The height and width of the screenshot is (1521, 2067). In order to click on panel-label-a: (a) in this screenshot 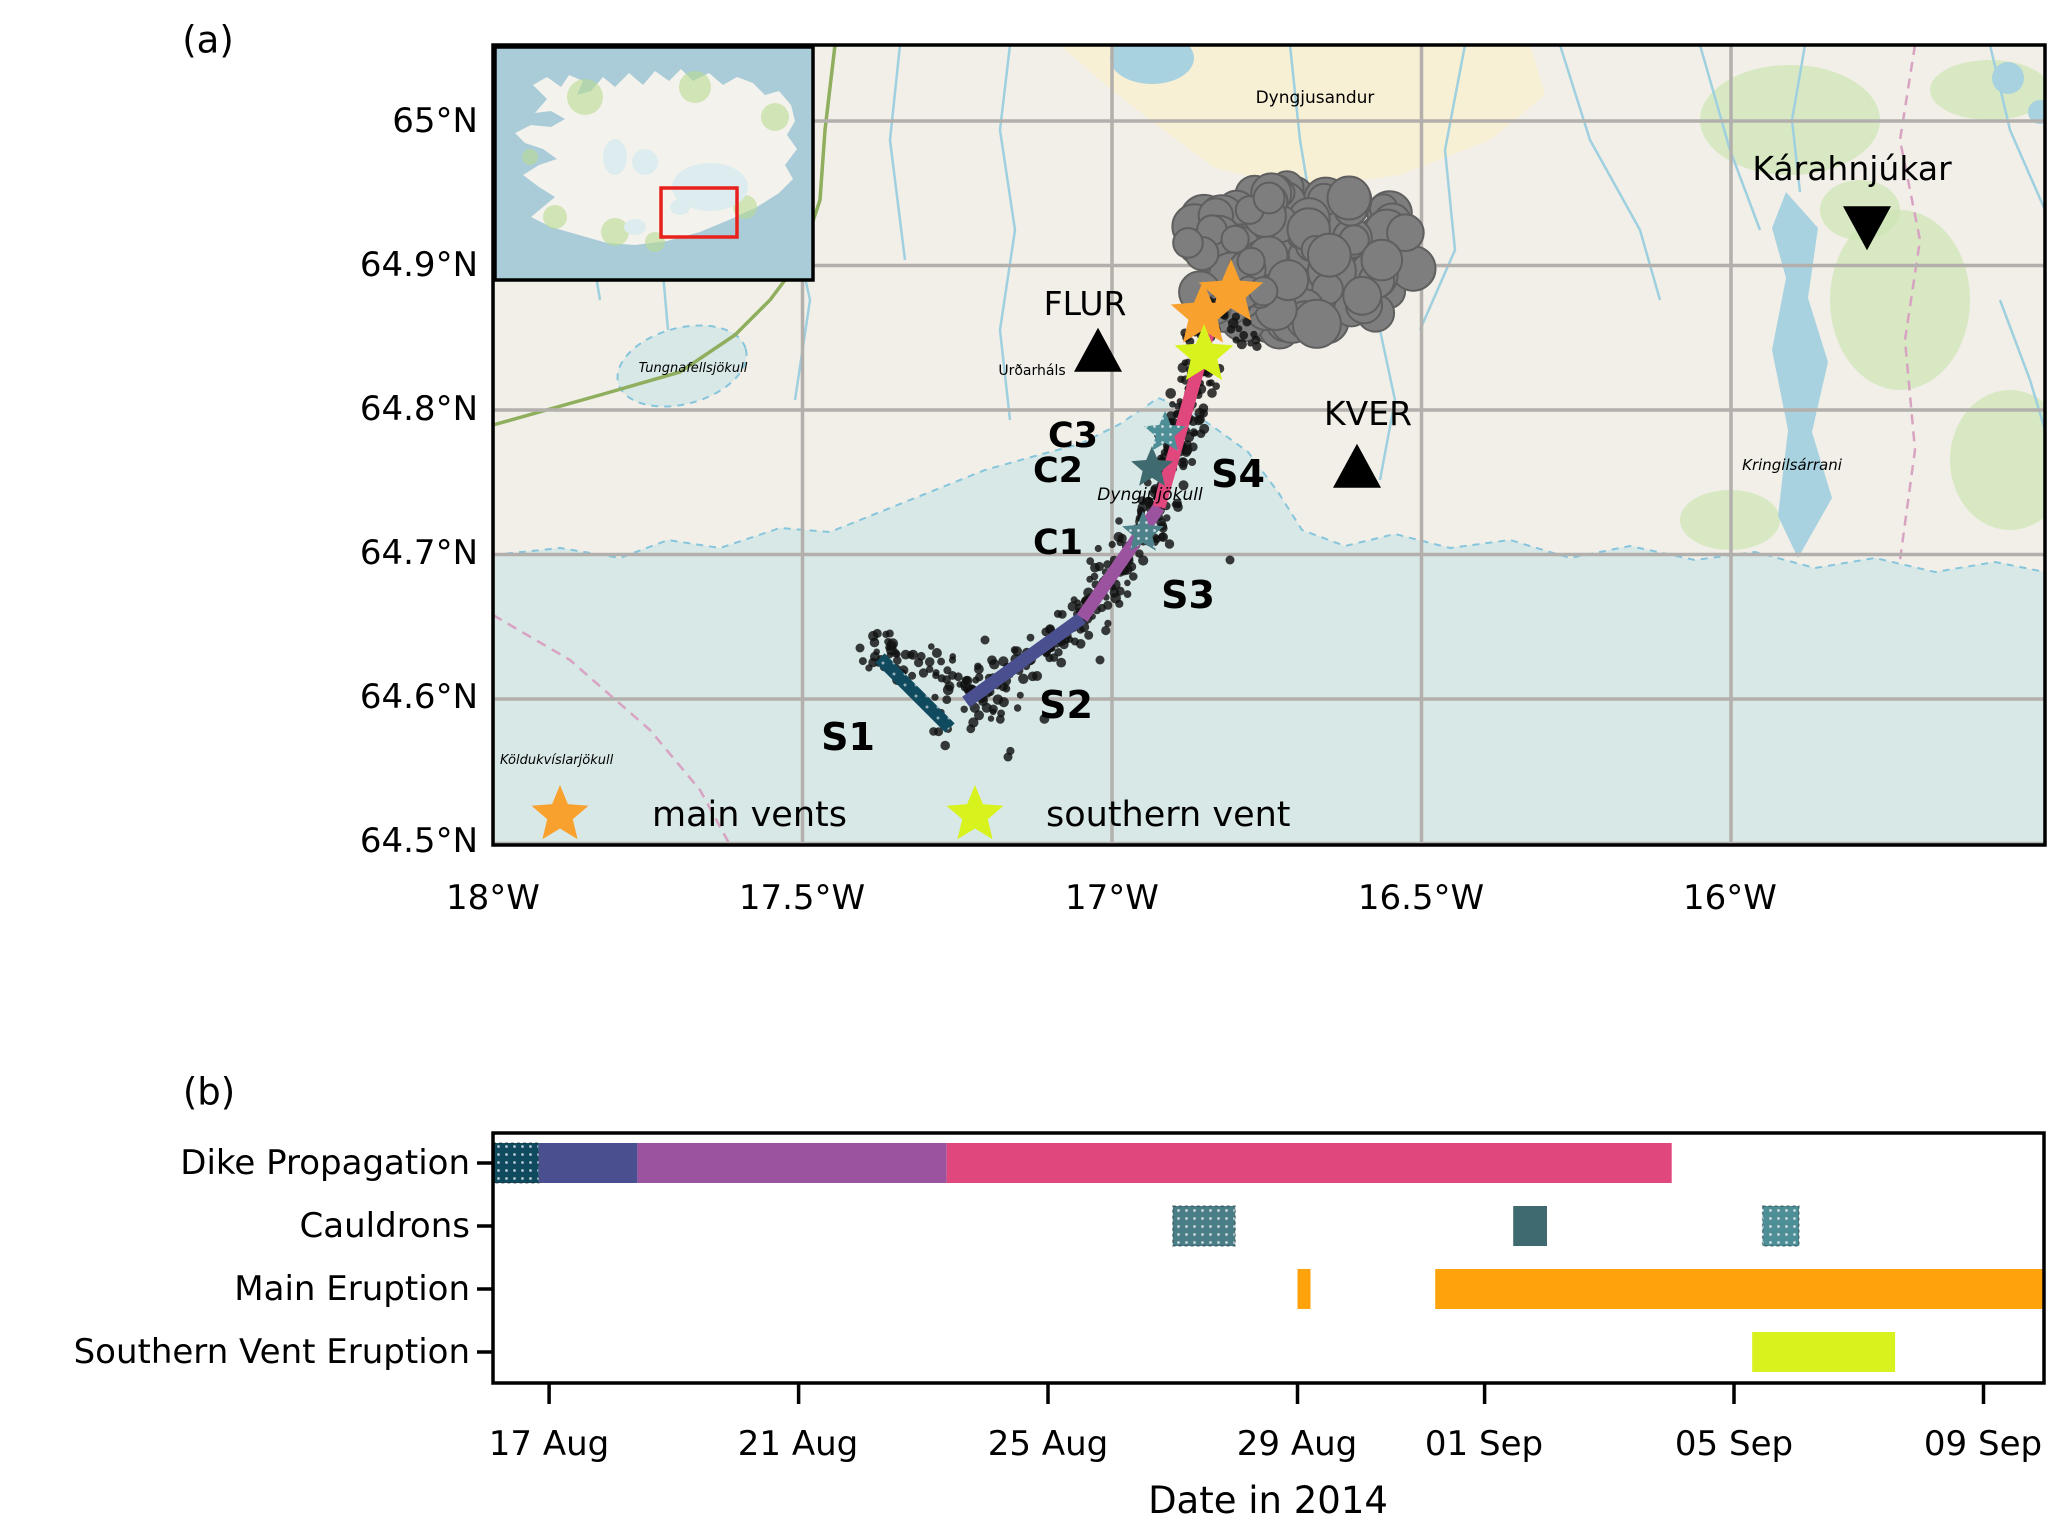, I will do `click(208, 40)`.